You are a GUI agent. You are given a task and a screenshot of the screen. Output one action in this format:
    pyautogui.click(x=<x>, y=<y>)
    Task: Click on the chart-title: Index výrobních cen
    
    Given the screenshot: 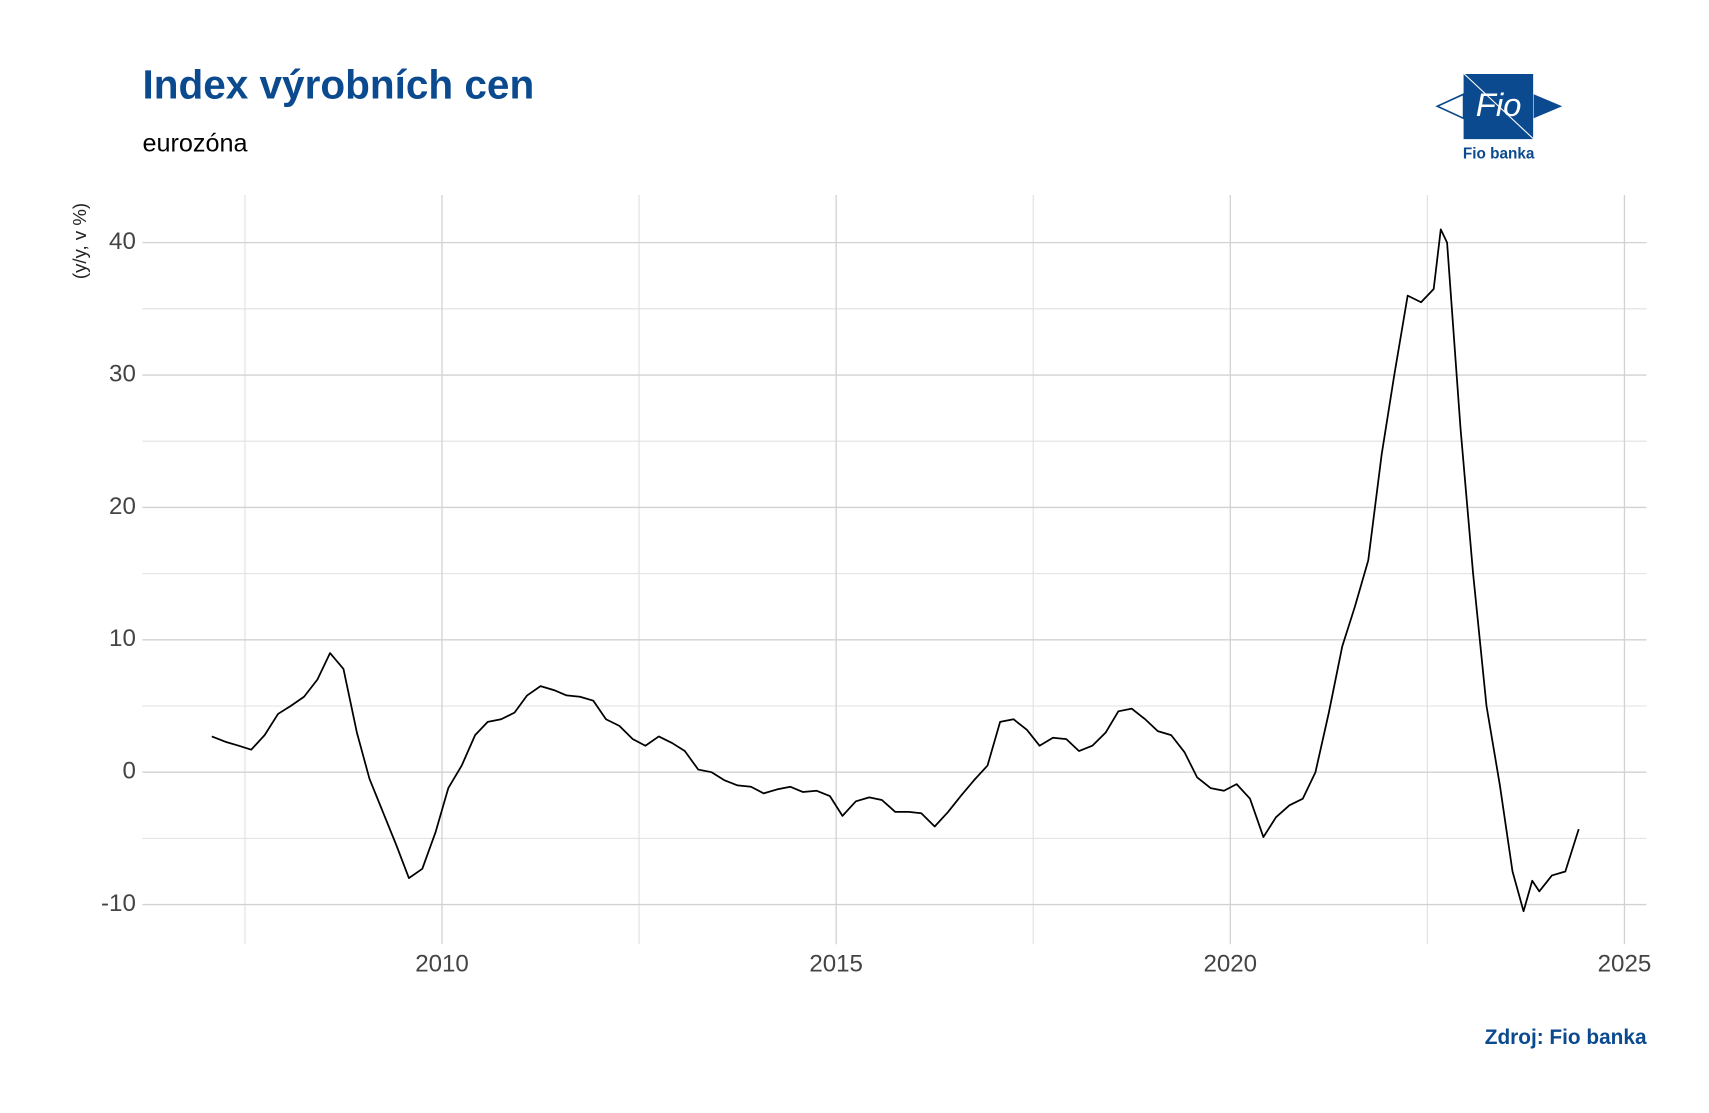 What is the action you would take?
    pyautogui.click(x=338, y=84)
    